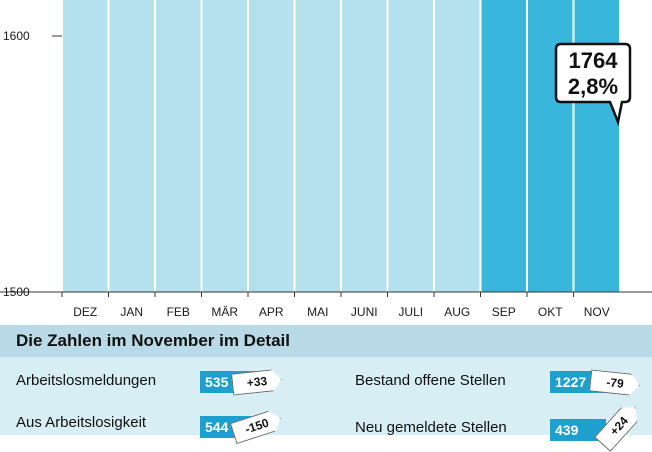 The height and width of the screenshot is (452, 652). I want to click on detail-delta: -150, so click(257, 426).